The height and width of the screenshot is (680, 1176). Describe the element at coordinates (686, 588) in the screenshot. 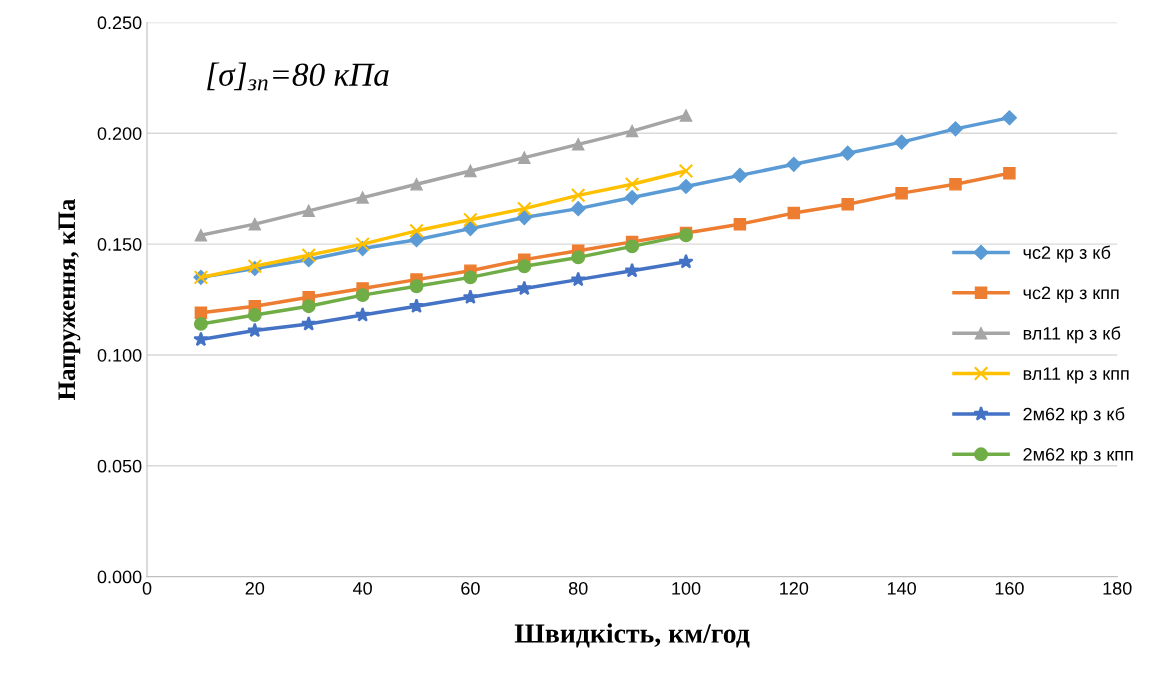

I see `x-tick-label: 100` at that location.